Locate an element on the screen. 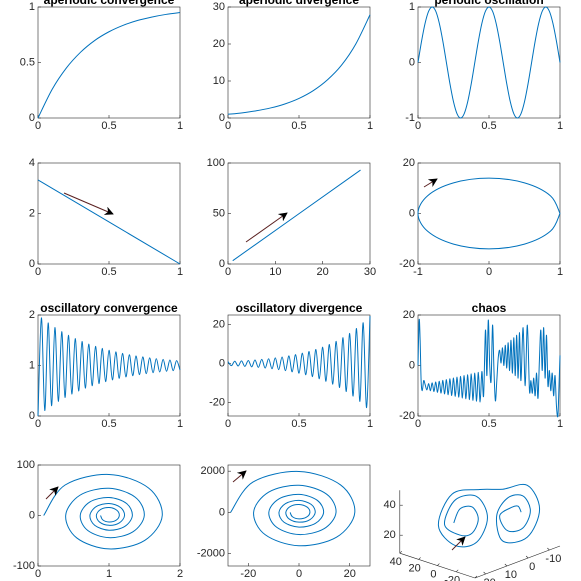  y-tick-label: -2000 is located at coordinates (211, 554).